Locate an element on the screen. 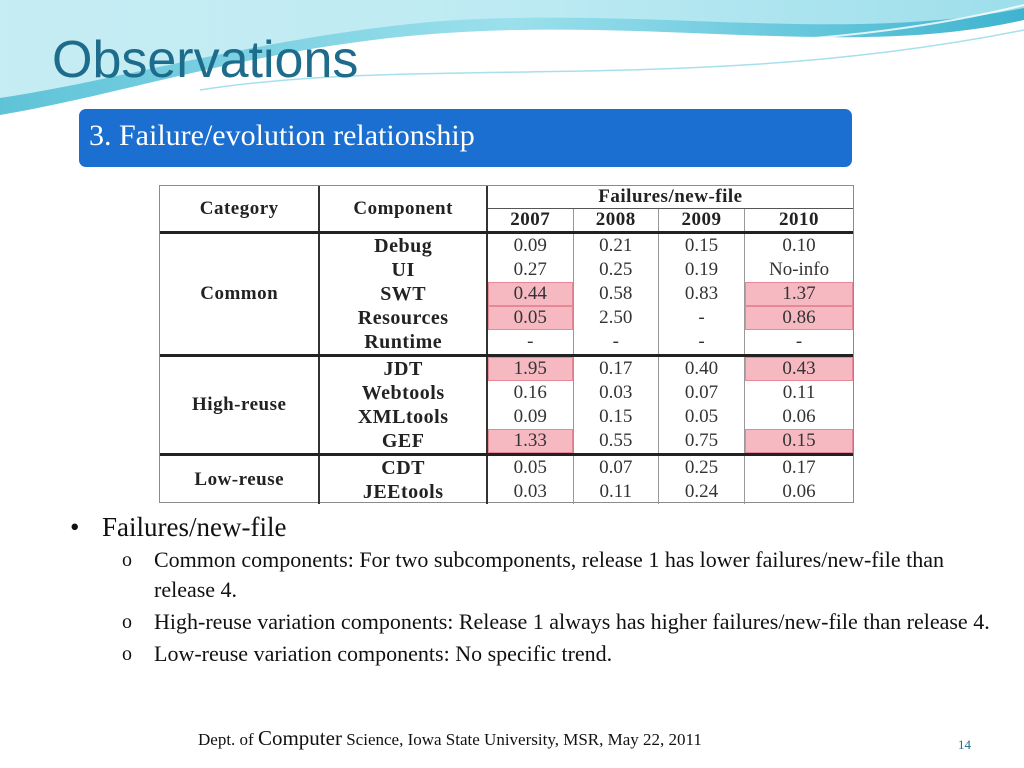  value-cell: 0.55 is located at coordinates (615, 442).